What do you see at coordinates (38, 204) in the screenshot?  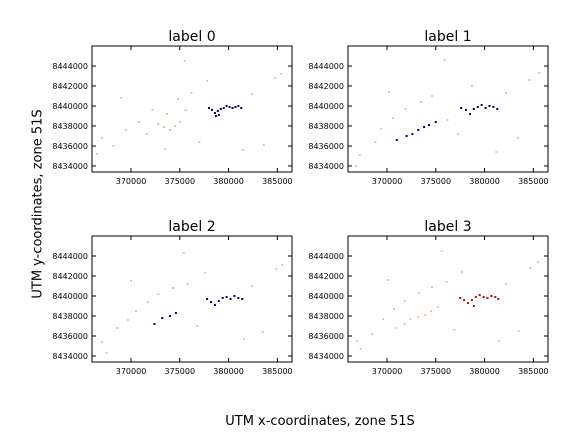 I see `y-axis-label: UTM y-coordinates, zone 51S` at bounding box center [38, 204].